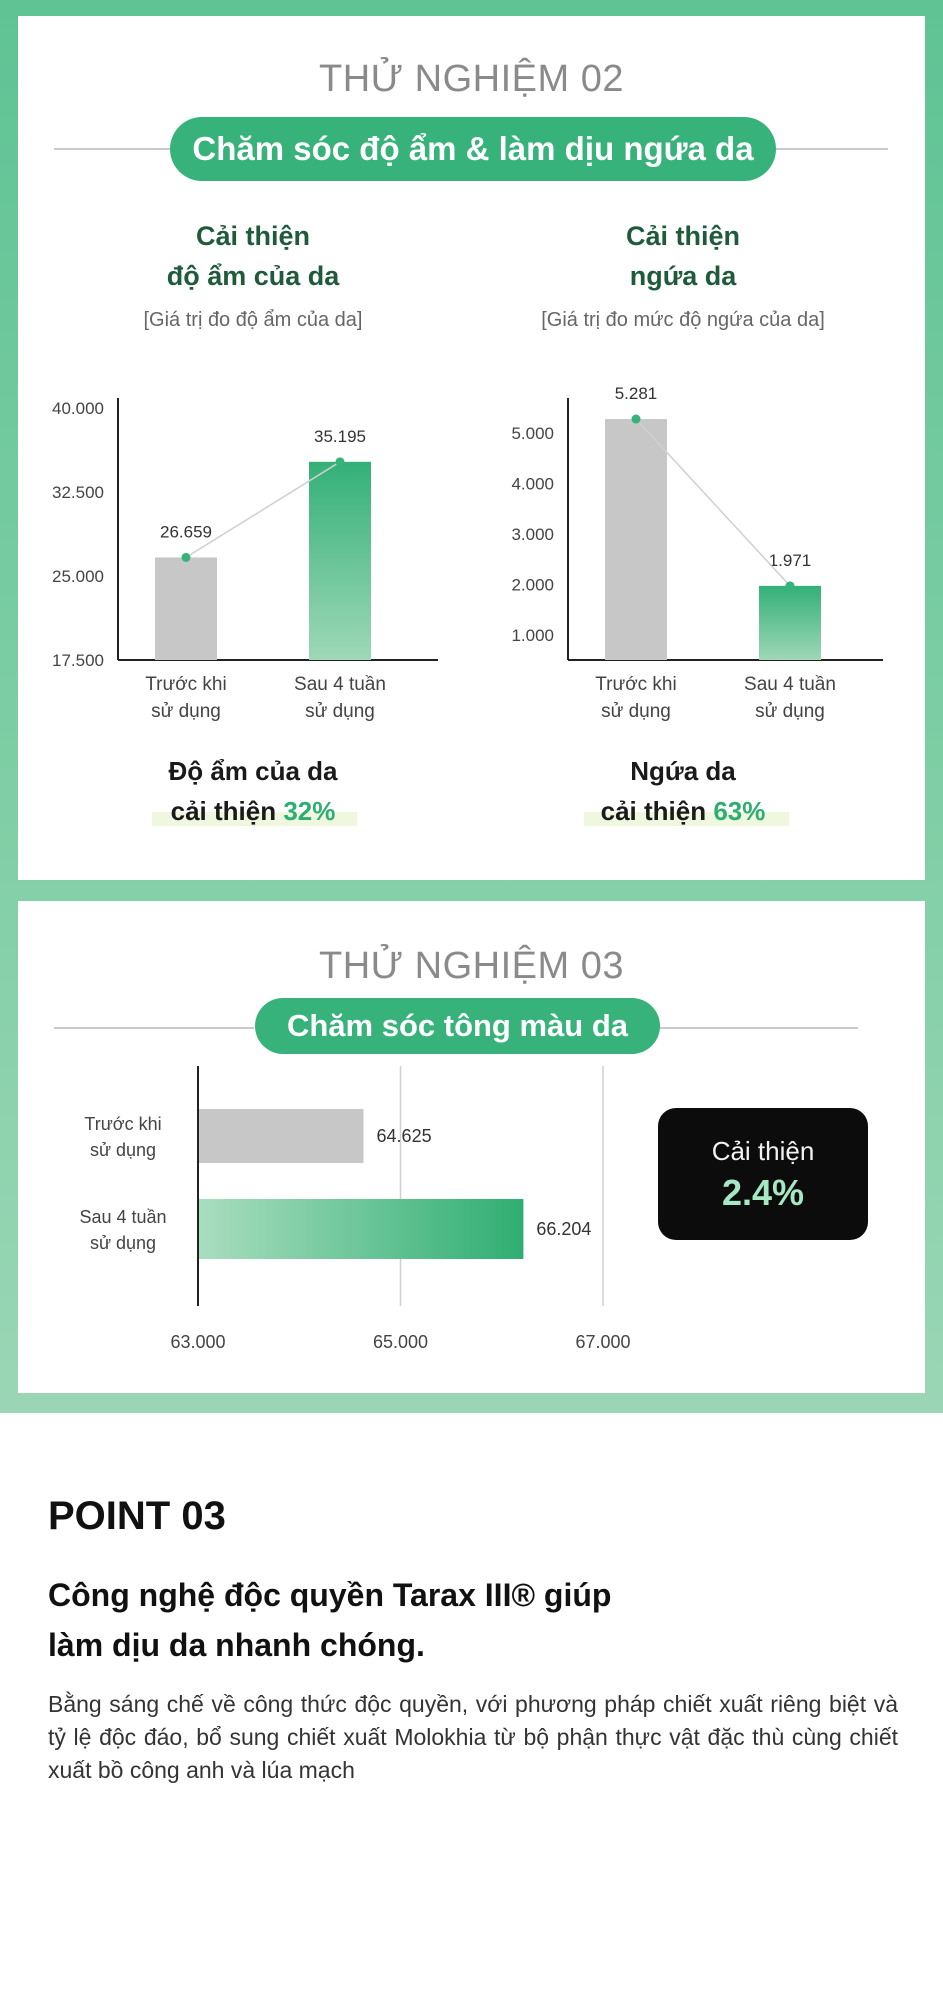  What do you see at coordinates (253, 256) in the screenshot?
I see `left-col-title: Cải thiện độ ẩm của da` at bounding box center [253, 256].